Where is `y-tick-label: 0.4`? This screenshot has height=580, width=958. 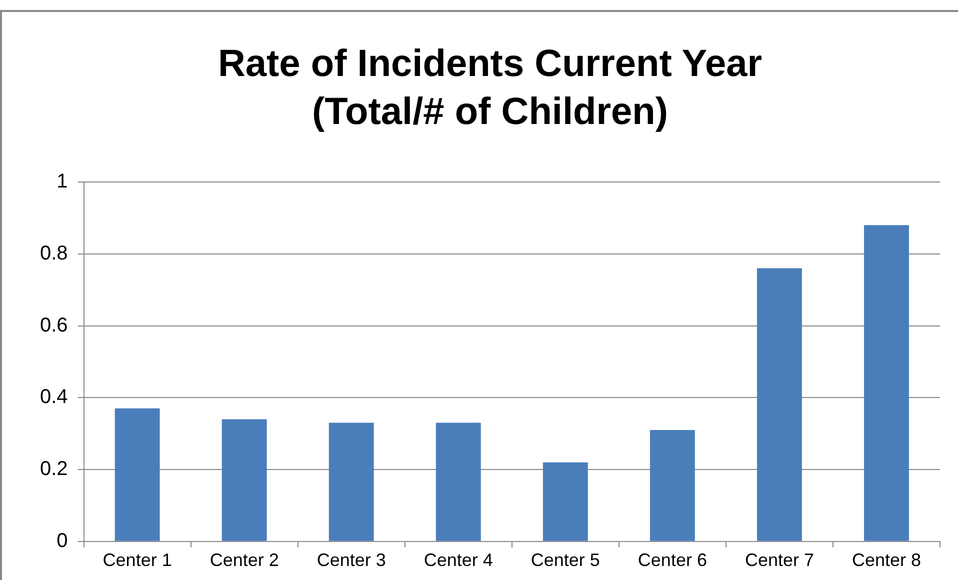
y-tick-label: 0.4 is located at coordinates (54, 397).